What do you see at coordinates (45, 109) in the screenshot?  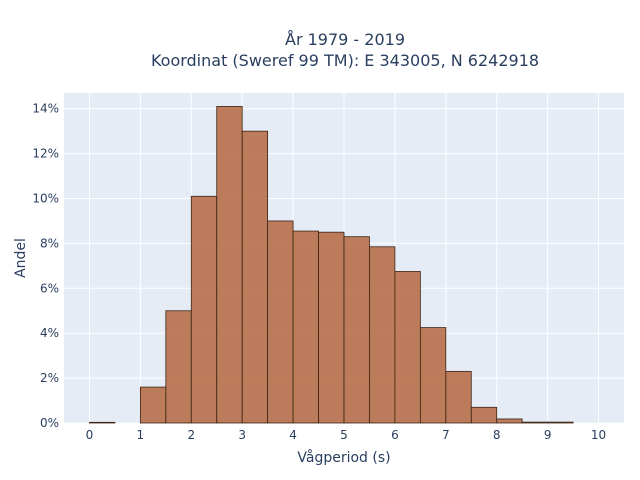 I see `y-tick-label: 14%` at bounding box center [45, 109].